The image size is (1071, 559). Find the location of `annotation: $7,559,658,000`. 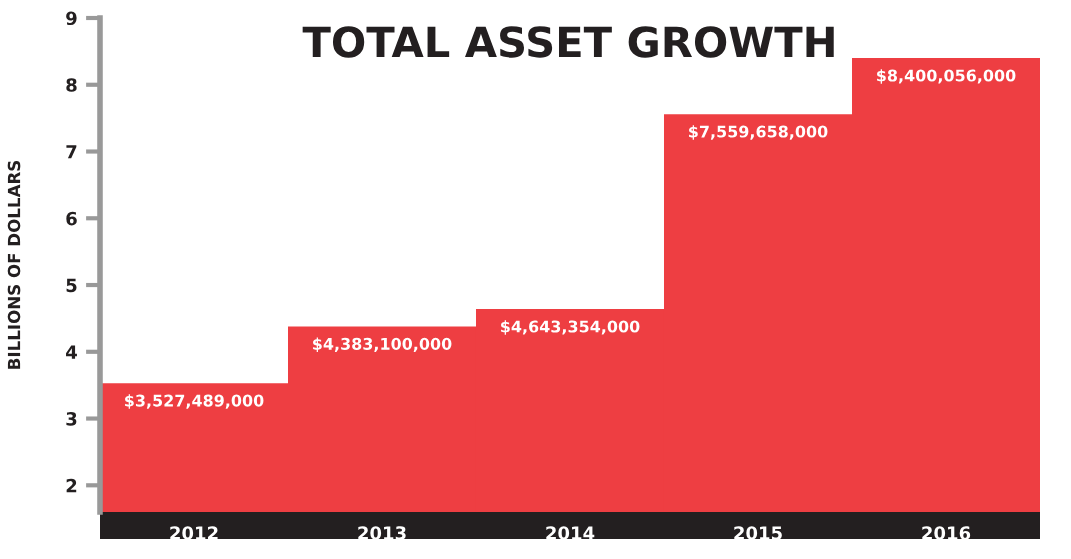

annotation: $7,559,658,000 is located at coordinates (758, 132).